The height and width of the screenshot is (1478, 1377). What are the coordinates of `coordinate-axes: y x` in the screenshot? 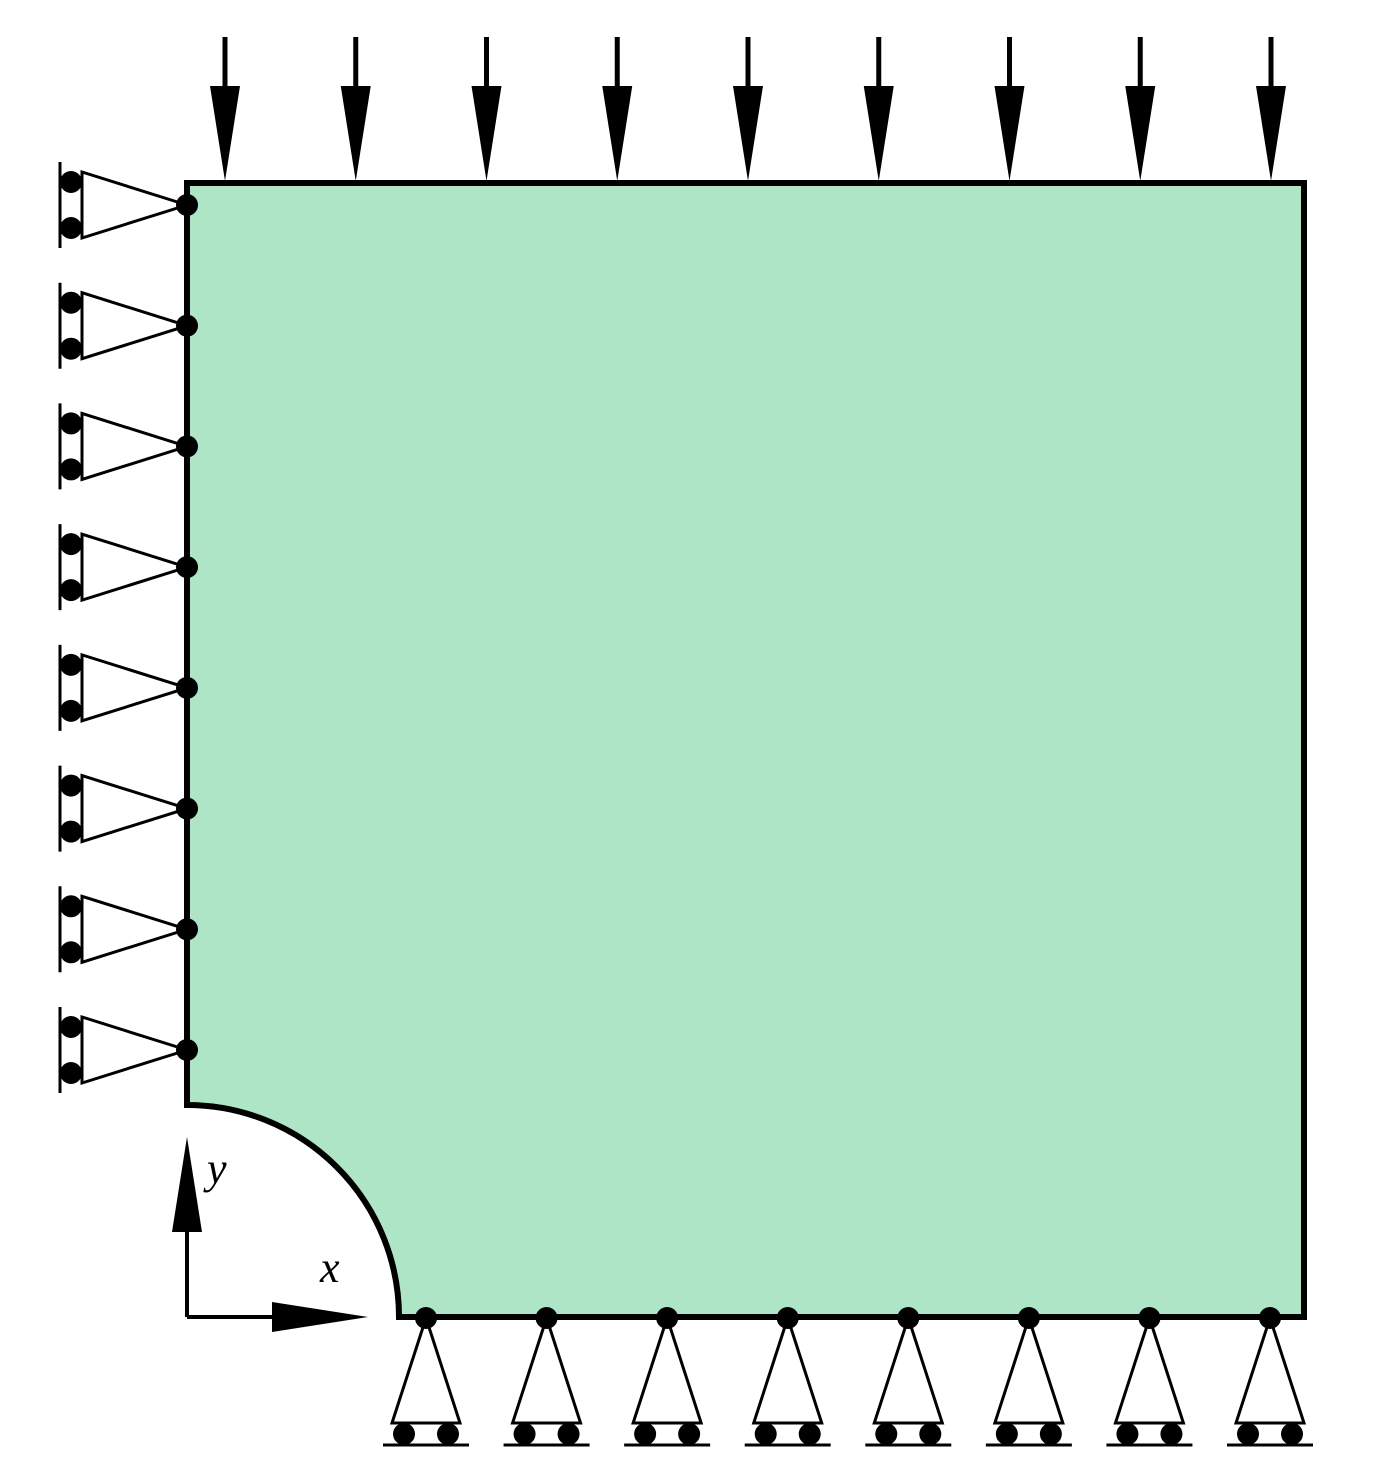 It's located at (270, 1234).